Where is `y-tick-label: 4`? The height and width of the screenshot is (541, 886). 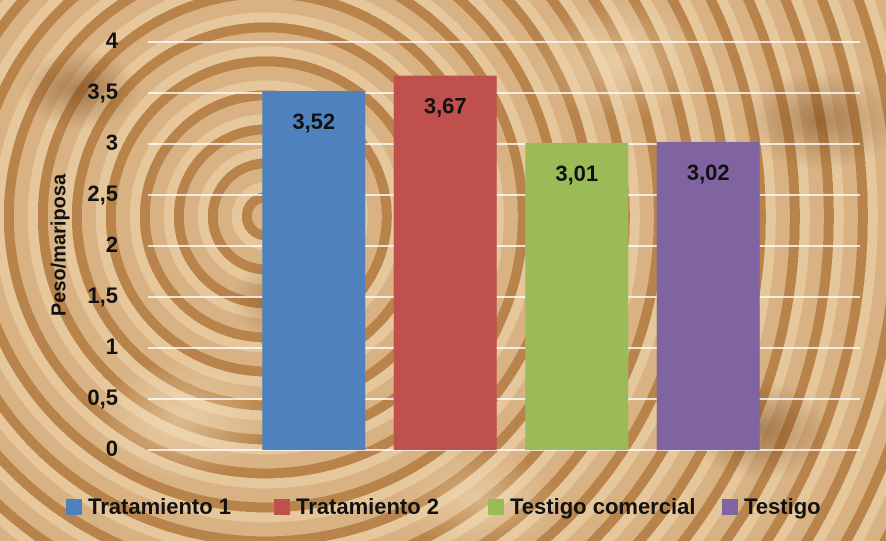 y-tick-label: 4 is located at coordinates (112, 40).